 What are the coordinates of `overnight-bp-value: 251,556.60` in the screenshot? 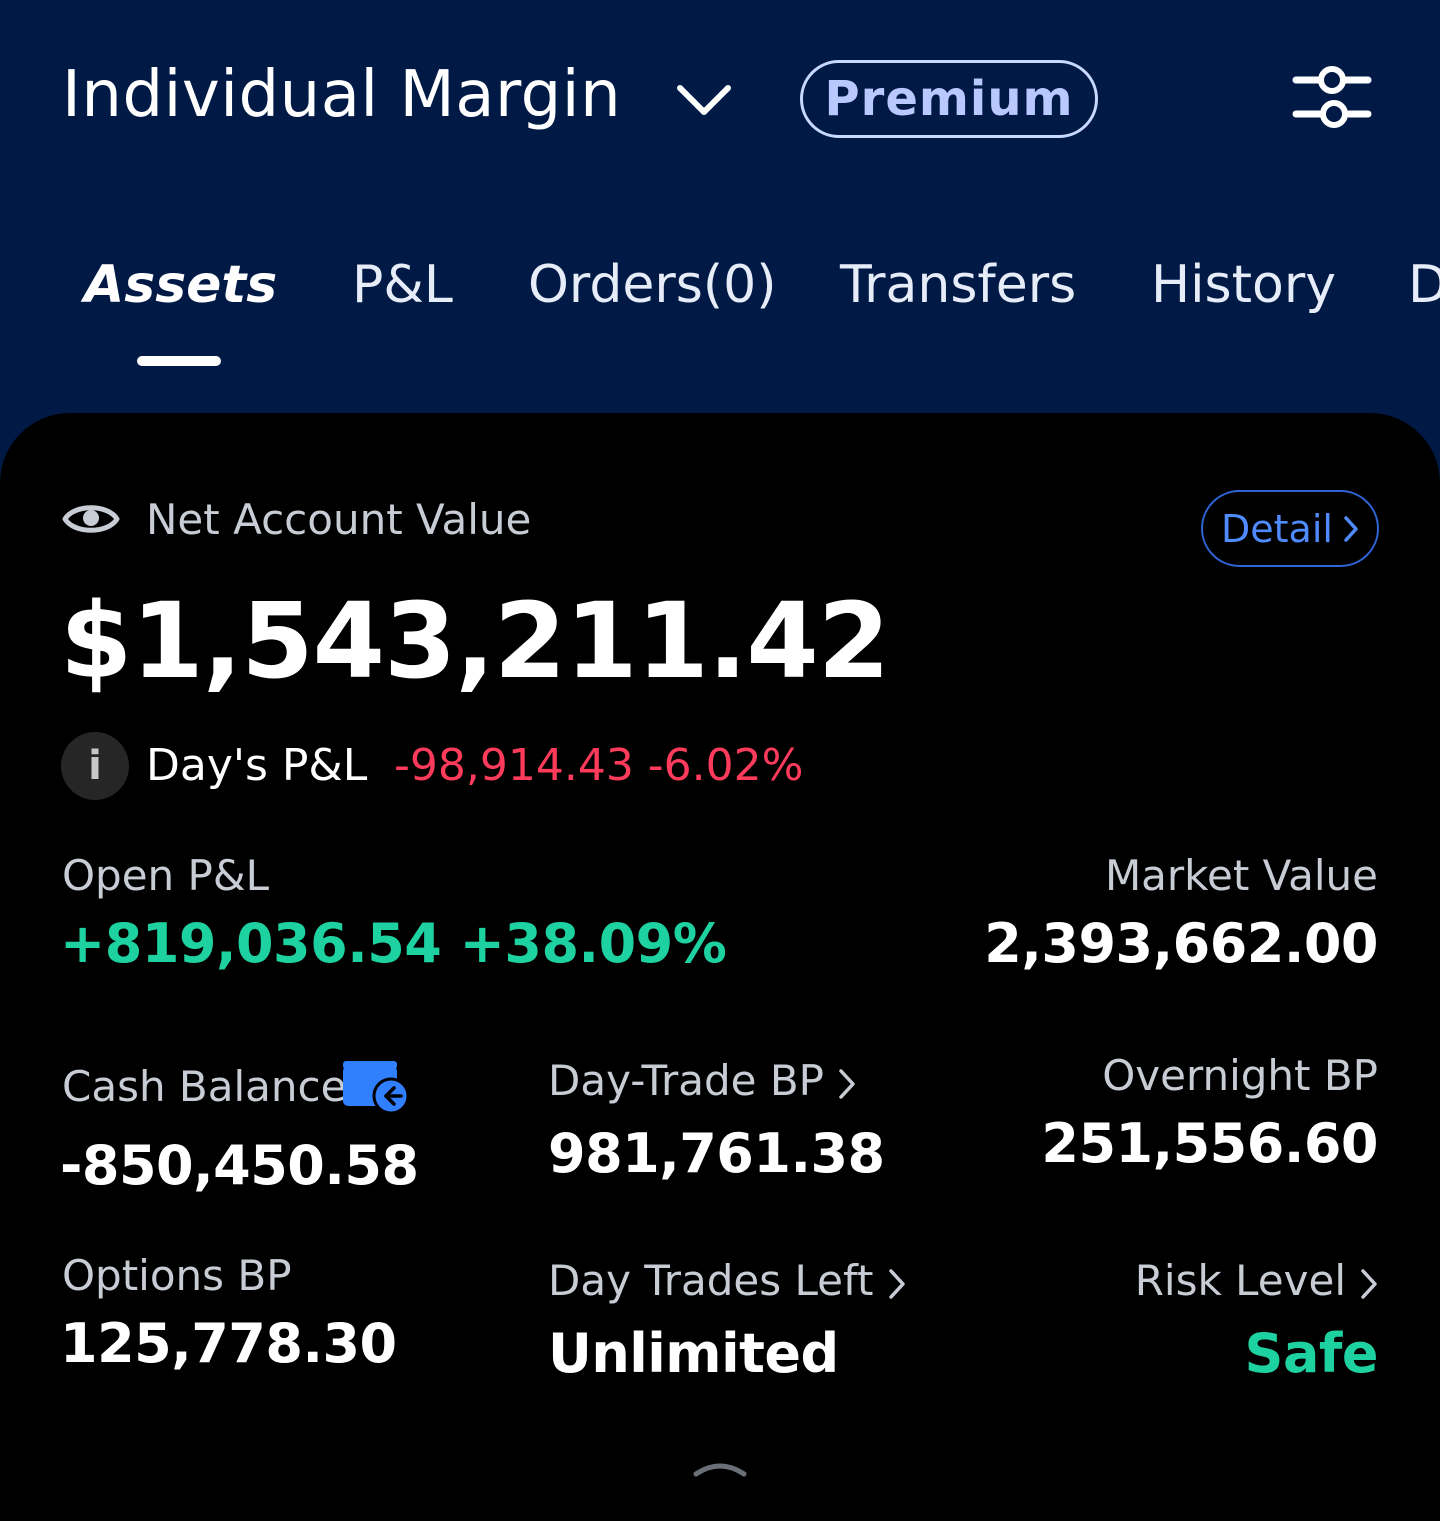 It's located at (1209, 1143).